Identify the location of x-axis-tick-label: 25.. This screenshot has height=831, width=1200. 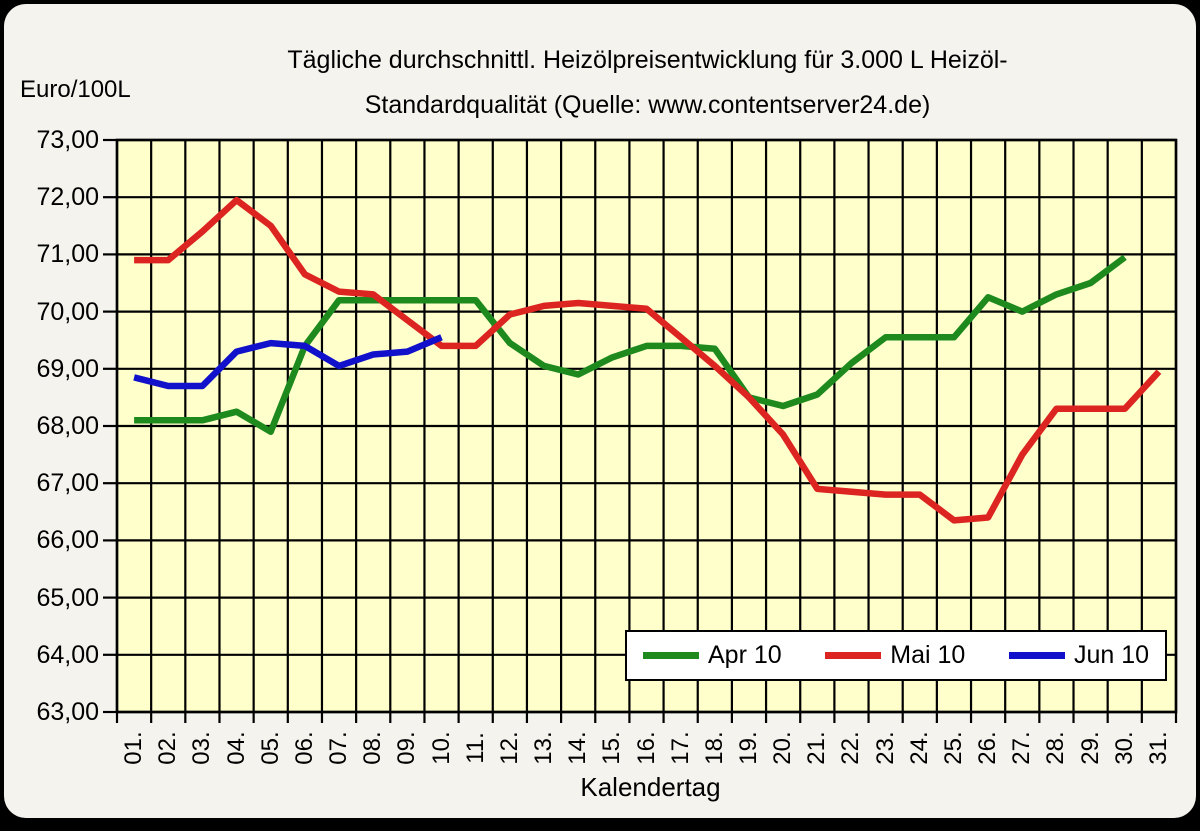
(953, 748).